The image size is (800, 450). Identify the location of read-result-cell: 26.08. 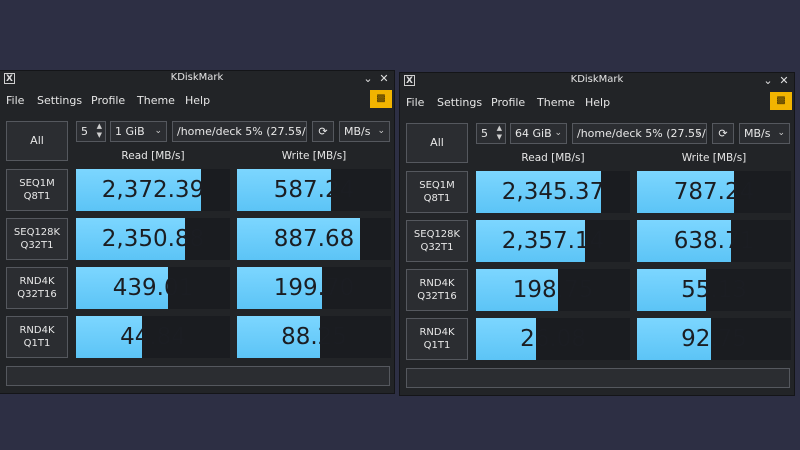
(553, 339).